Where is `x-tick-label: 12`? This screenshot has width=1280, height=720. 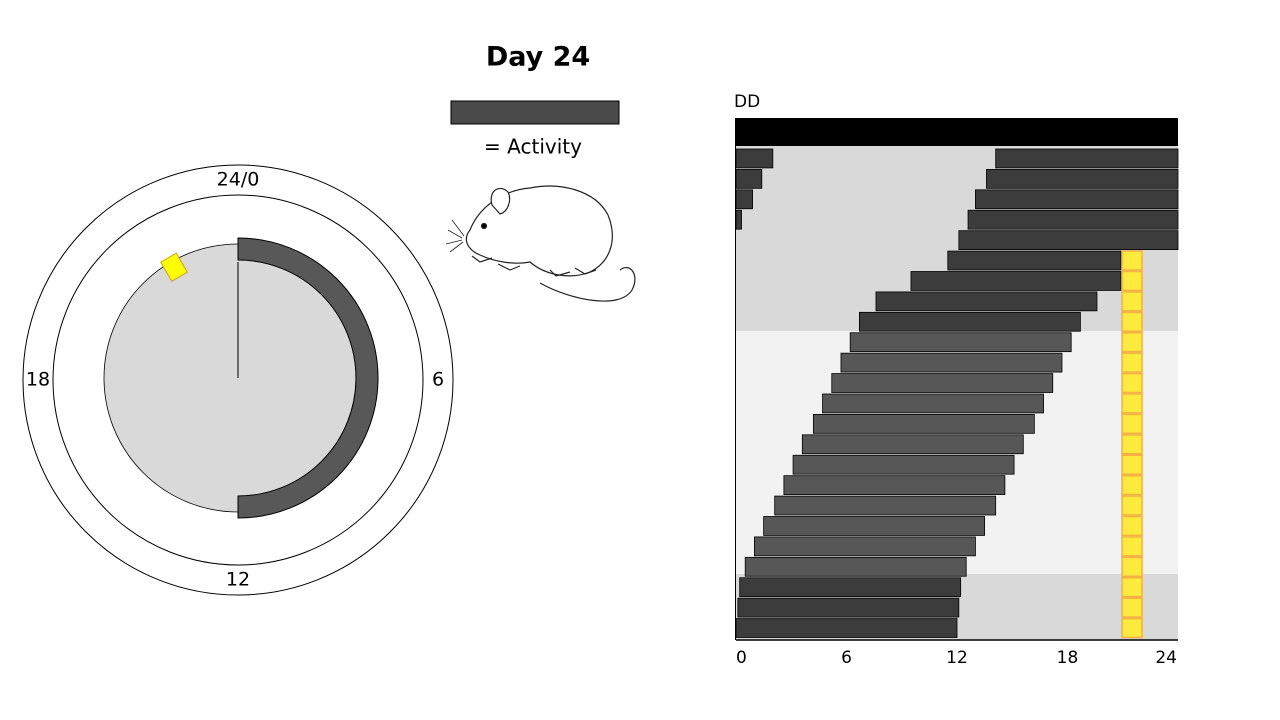
x-tick-label: 12 is located at coordinates (957, 658).